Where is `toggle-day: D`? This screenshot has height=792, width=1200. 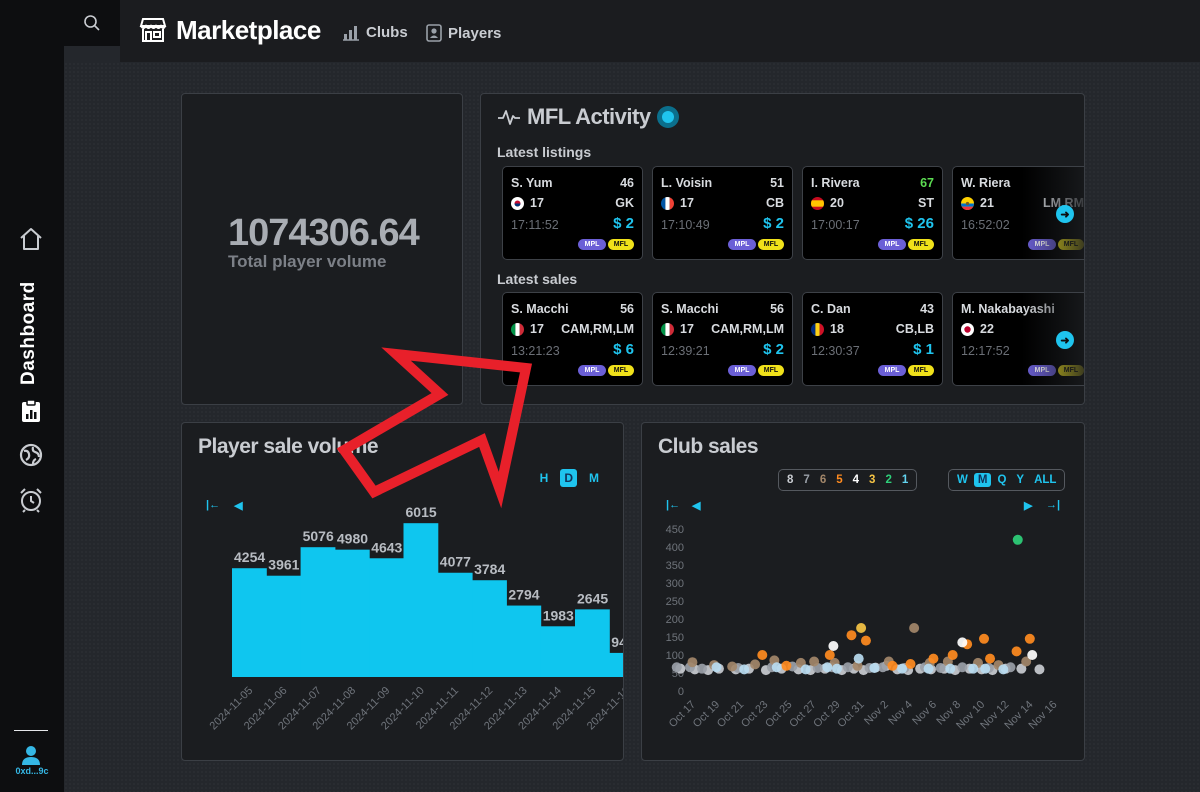
toggle-day: D is located at coordinates (568, 478).